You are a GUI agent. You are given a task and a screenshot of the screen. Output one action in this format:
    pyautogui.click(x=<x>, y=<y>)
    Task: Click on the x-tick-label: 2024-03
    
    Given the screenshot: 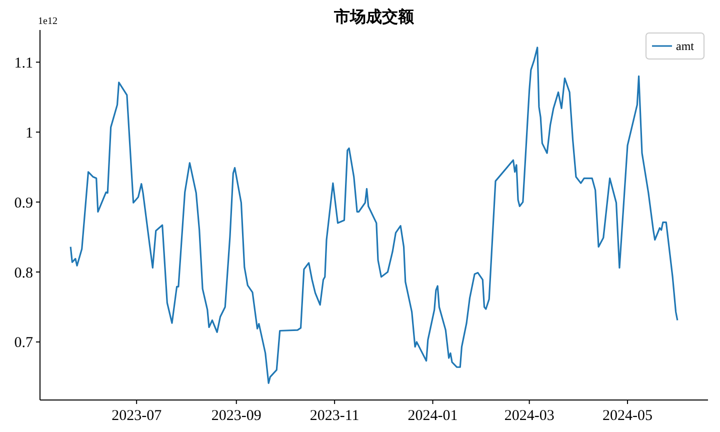 What is the action you would take?
    pyautogui.click(x=529, y=416)
    